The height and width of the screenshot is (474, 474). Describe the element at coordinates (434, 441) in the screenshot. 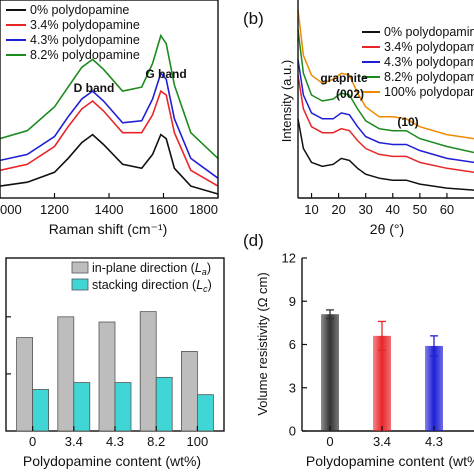

I see `panel-d-xtick-label: 4.3` at that location.